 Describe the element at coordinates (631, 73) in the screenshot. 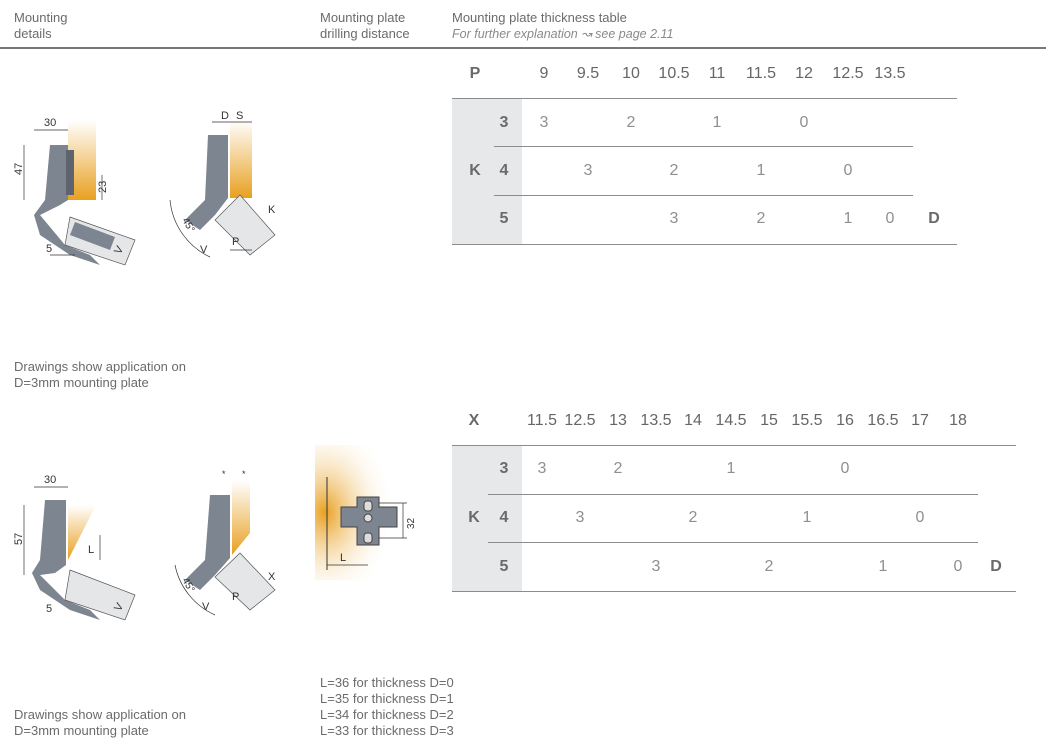

I see `column-header: 10` at that location.